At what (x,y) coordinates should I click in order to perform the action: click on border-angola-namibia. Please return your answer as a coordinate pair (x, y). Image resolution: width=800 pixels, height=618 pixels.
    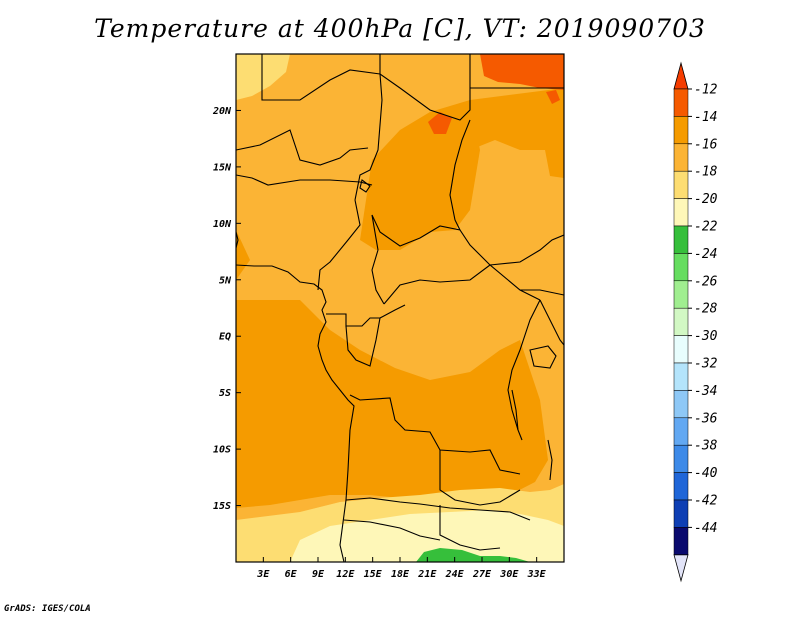
    Looking at the image, I should click on (438, 509).